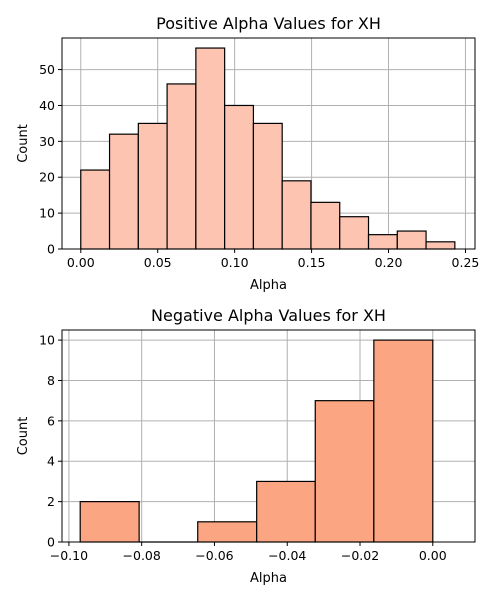 The image size is (500, 600). I want to click on y-tick-label: 4, so click(51, 461).